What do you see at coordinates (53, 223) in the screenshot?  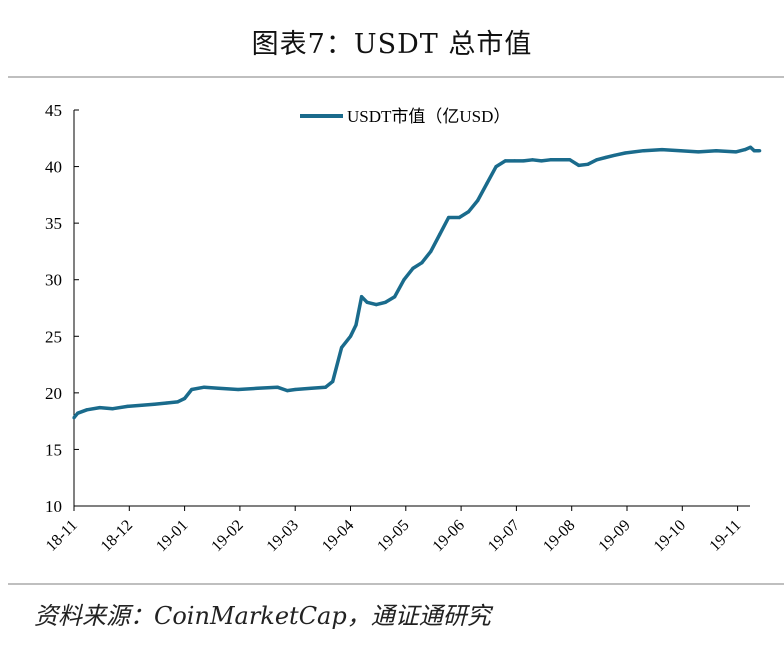 I see `y-tick-label: 35` at bounding box center [53, 223].